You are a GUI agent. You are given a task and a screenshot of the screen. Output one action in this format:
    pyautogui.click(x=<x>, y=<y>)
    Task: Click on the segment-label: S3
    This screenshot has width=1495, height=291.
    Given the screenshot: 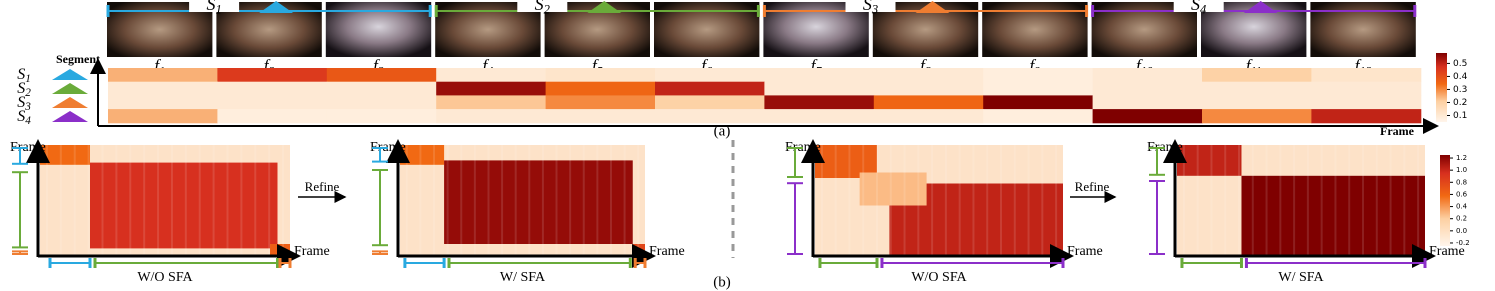 What is the action you would take?
    pyautogui.click(x=870, y=8)
    